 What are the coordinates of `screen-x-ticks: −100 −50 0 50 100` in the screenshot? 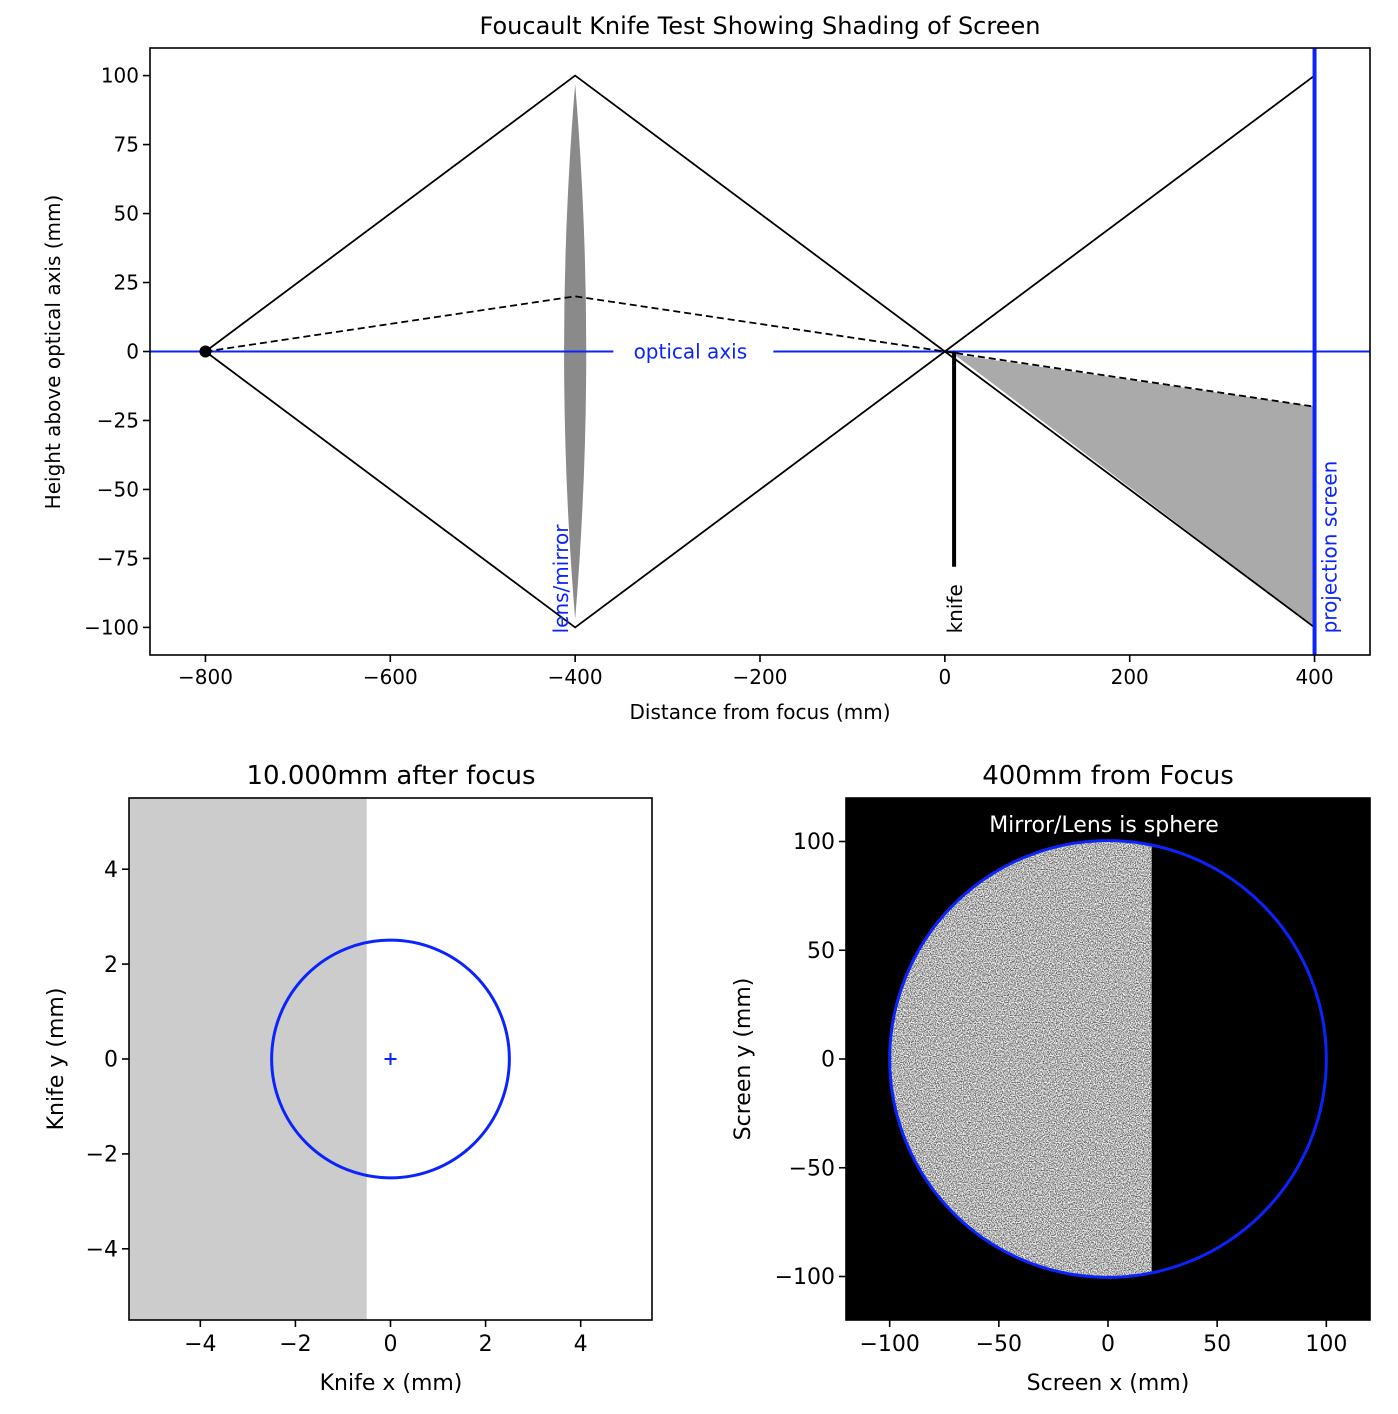 It's located at (1103, 1338).